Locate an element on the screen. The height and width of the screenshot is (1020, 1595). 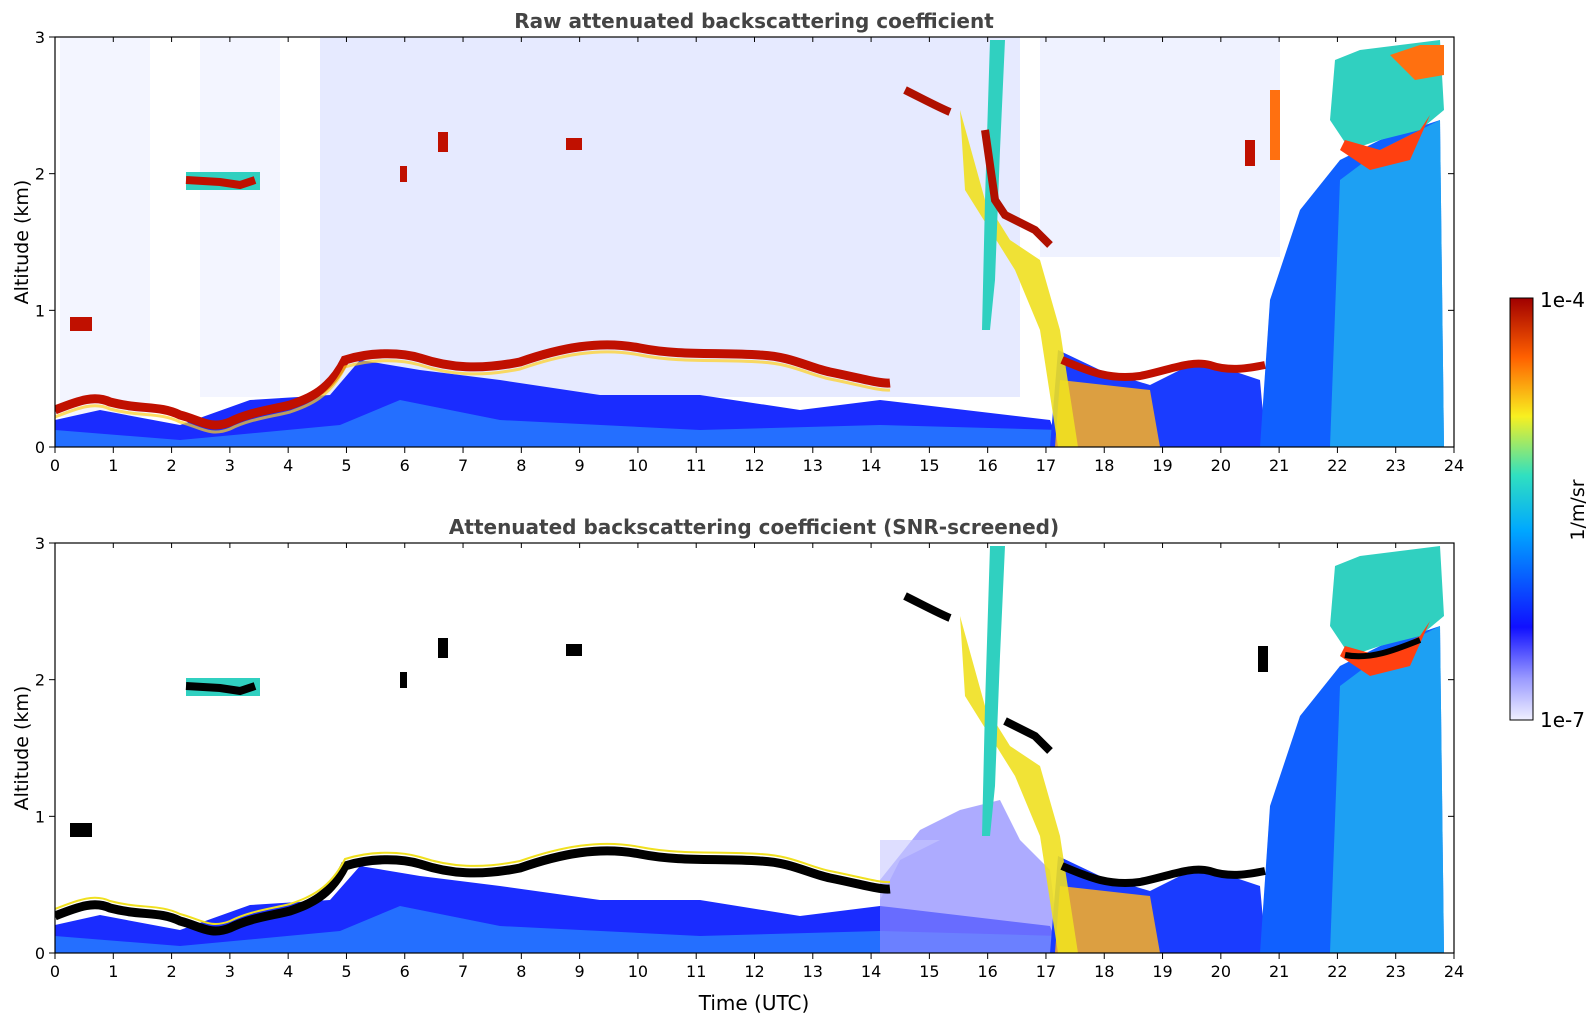
colorbar: 1e-4 1e-7 1/m/sr is located at coordinates (1549, 510).